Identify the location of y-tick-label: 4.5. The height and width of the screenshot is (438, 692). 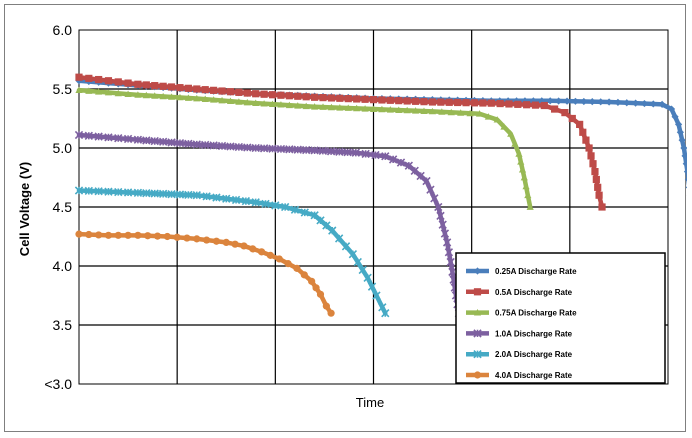
(63, 207).